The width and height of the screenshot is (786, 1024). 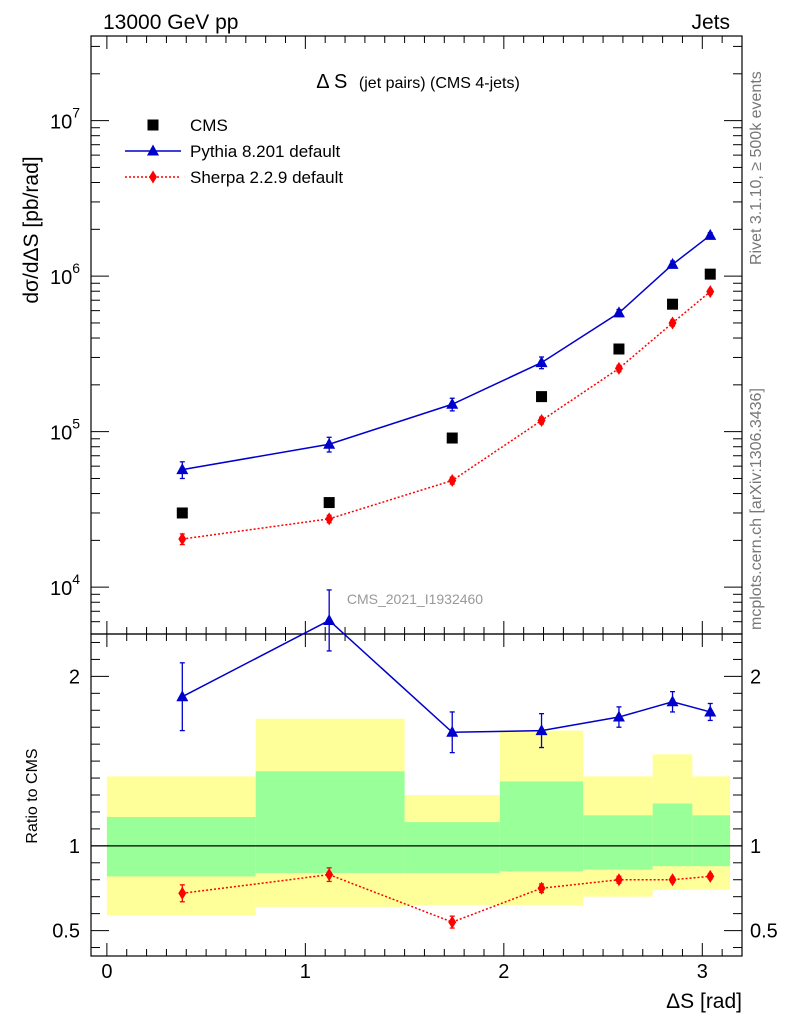 I want to click on main-title-main: Δ S, so click(x=331, y=82).